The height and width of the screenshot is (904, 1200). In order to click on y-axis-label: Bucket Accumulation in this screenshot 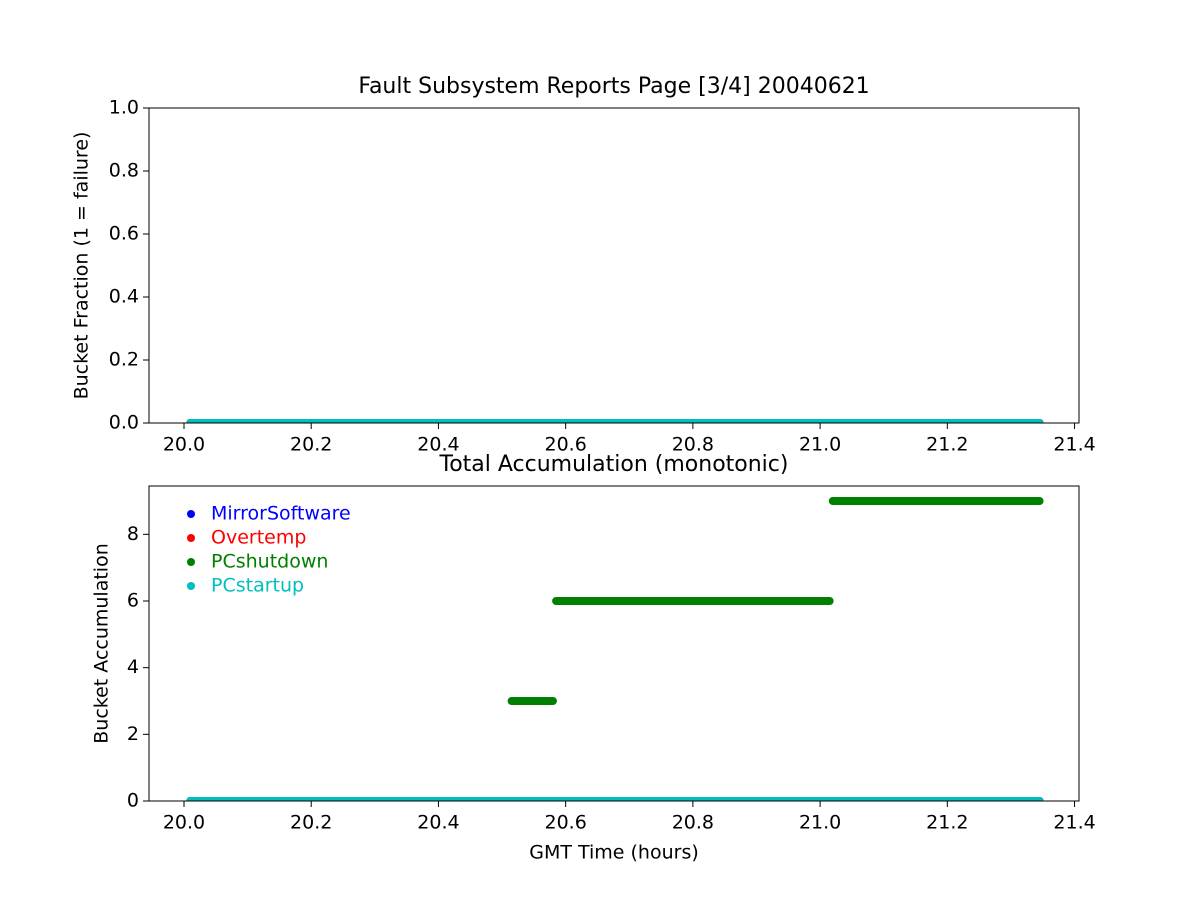, I will do `click(102, 643)`.